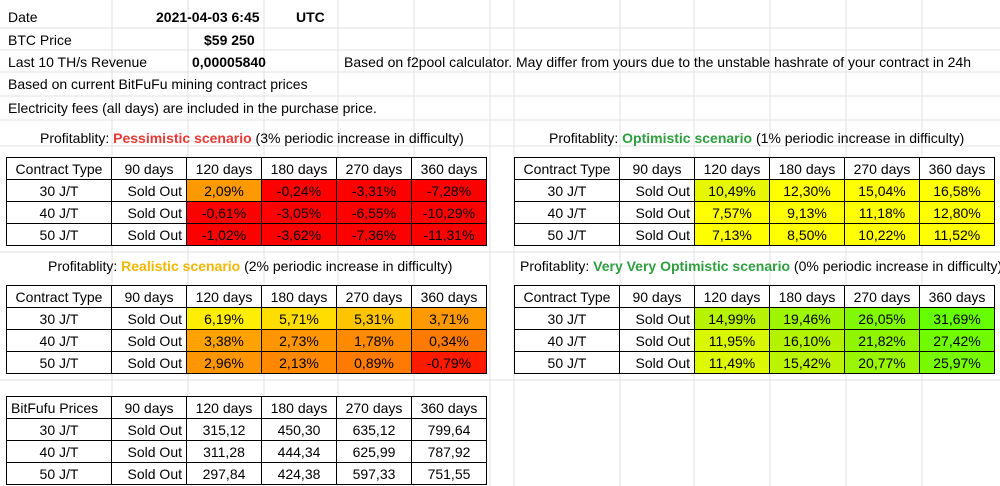 The image size is (1000, 486). Describe the element at coordinates (299, 234) in the screenshot. I see `profit-cell: -3,62%` at that location.